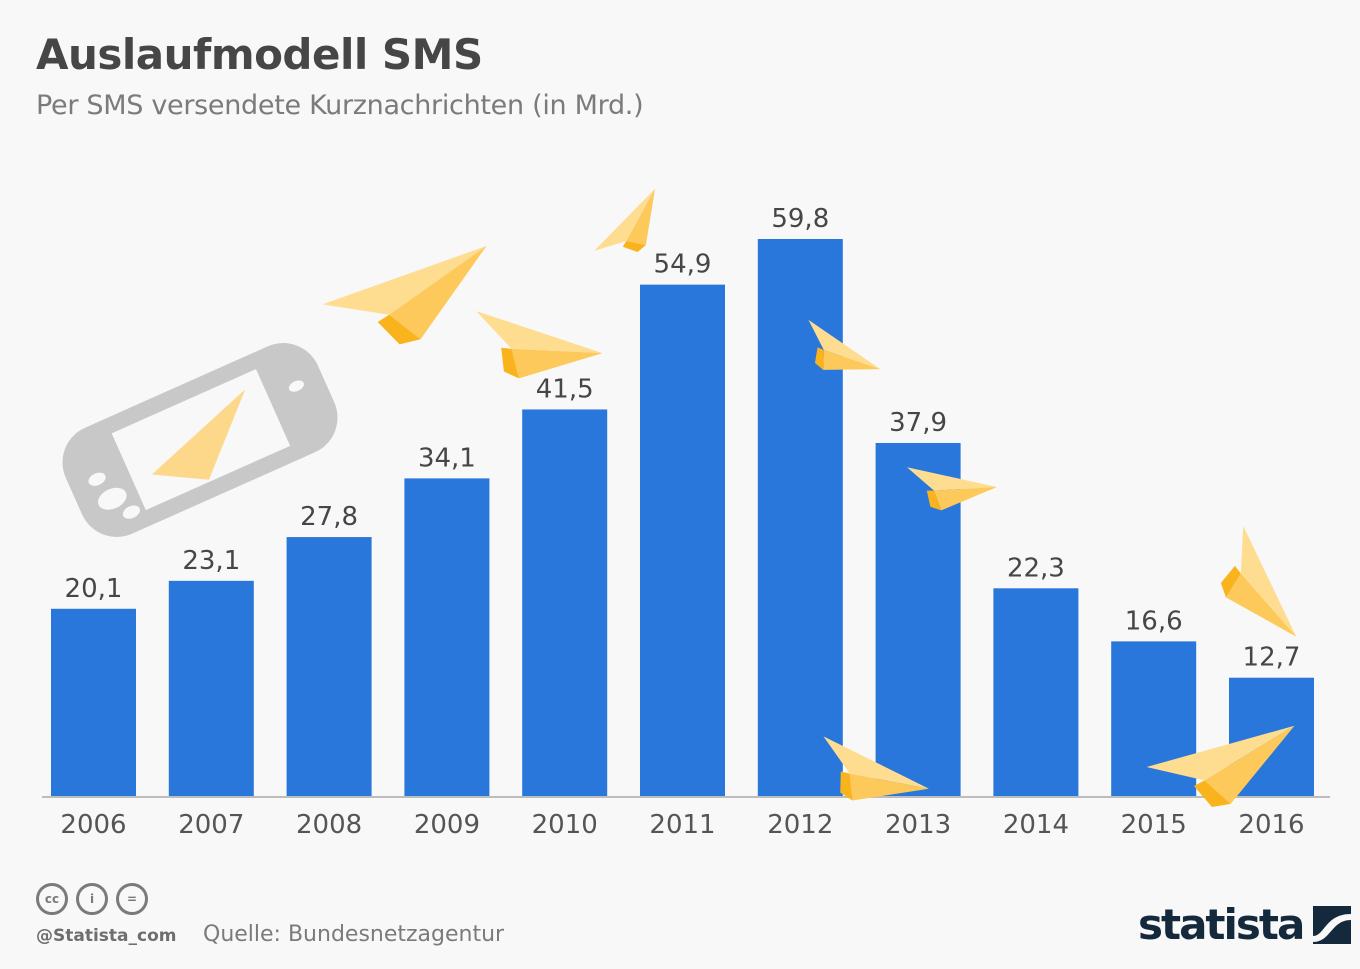 The width and height of the screenshot is (1360, 969). Describe the element at coordinates (682, 540) in the screenshot. I see `bar-2011` at that location.